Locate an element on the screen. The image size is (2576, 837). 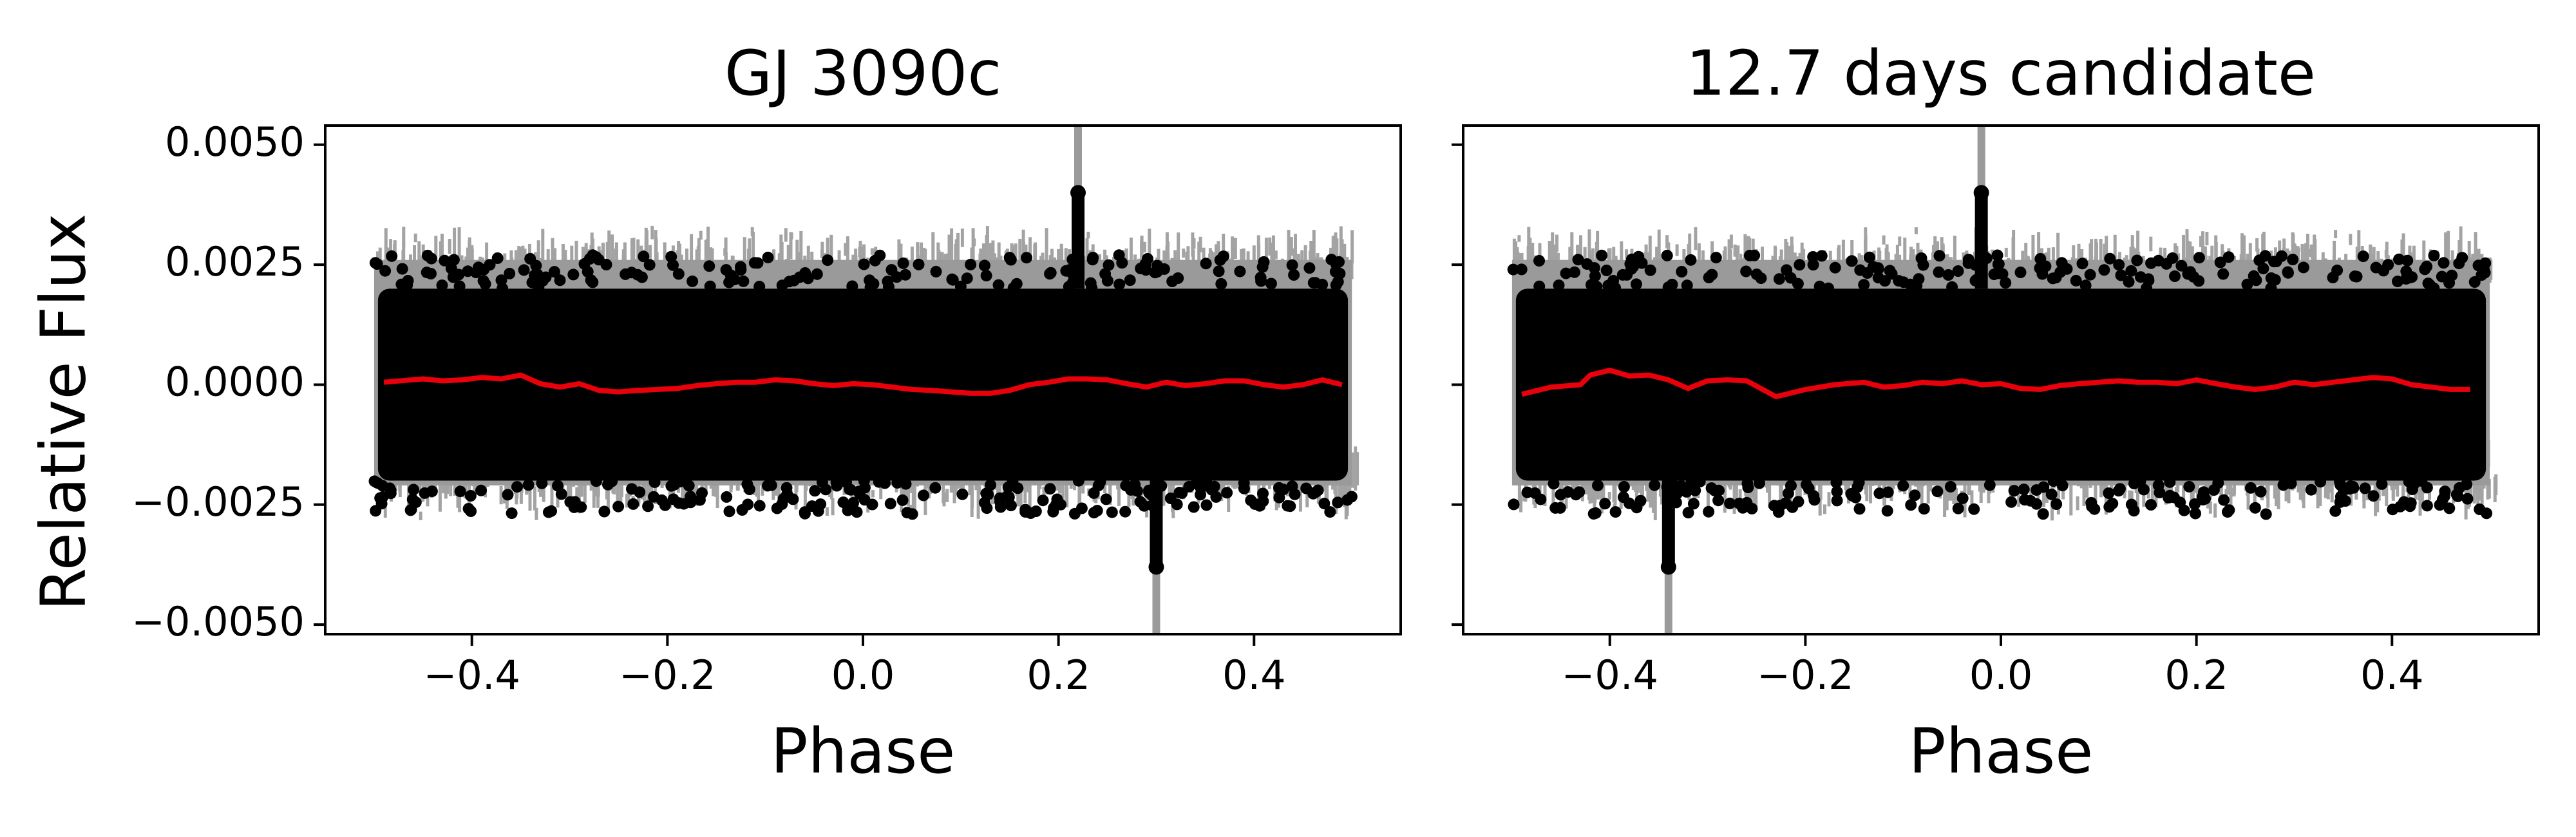
y-tick-label: 0.0050 is located at coordinates (235, 141).